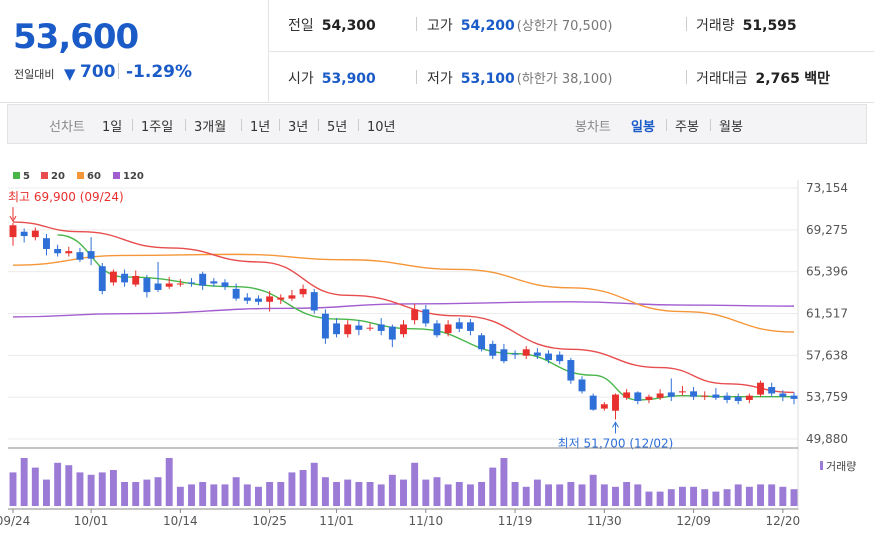 The height and width of the screenshot is (548, 874). I want to click on y-tick-label: 65,396, so click(827, 272).